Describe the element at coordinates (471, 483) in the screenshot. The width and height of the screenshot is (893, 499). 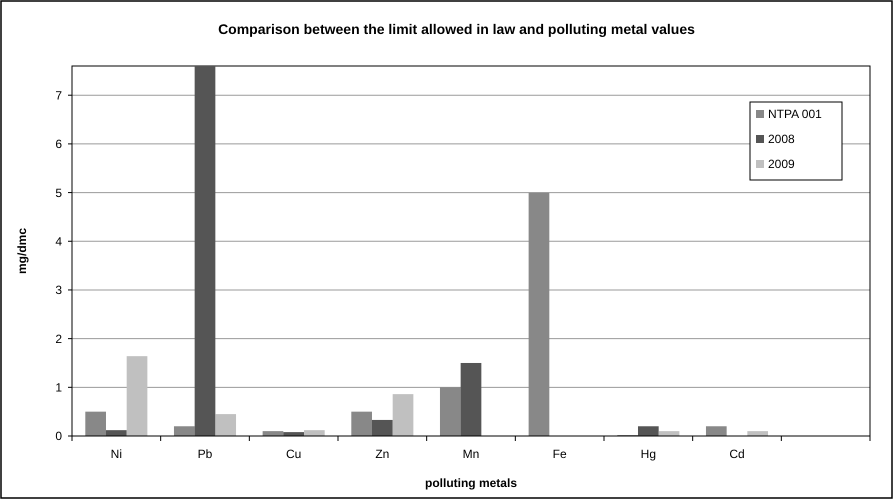
I see `x-axis-title: polluting metals` at that location.